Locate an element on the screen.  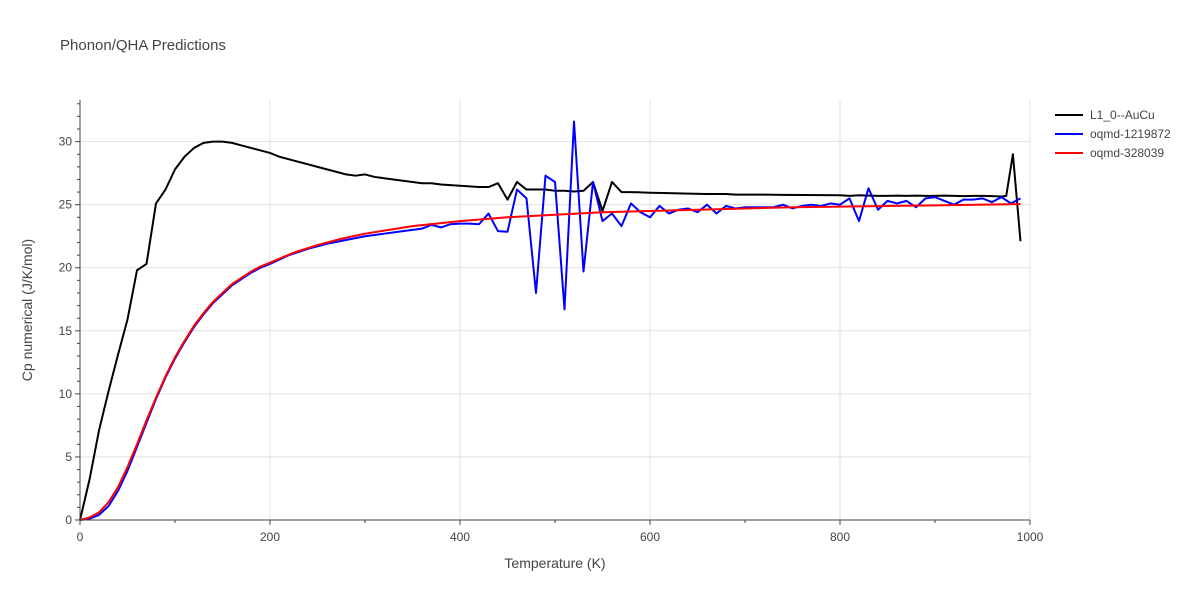
legend-label: L1_0--AuCu is located at coordinates (1122, 115).